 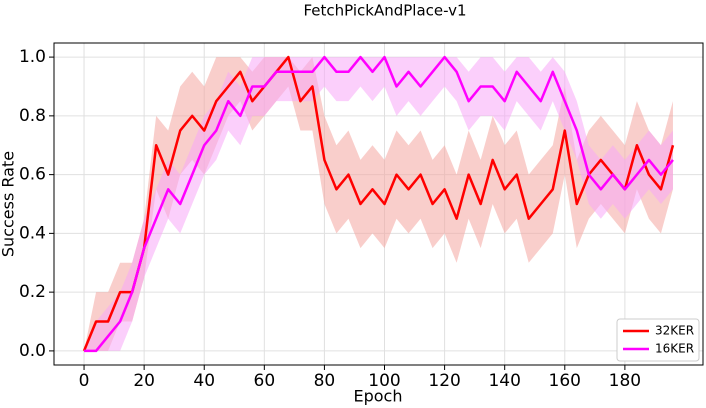 What do you see at coordinates (444, 381) in the screenshot?
I see `x-tick-label: 120` at bounding box center [444, 381].